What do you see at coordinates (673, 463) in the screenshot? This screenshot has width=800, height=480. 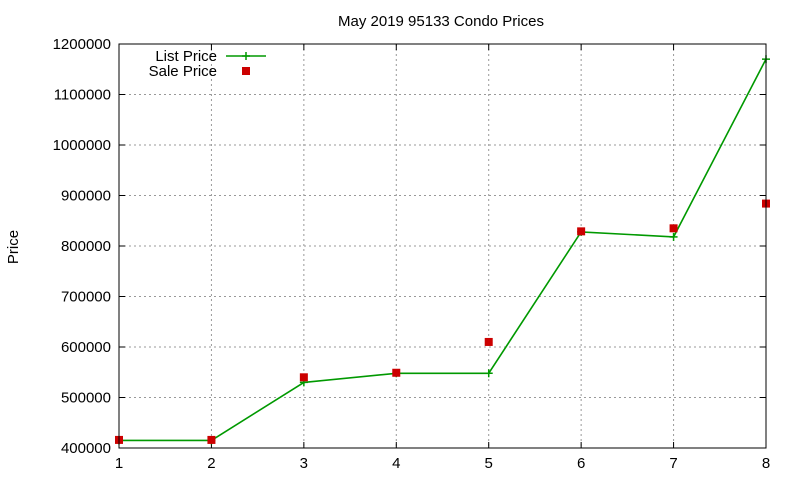 I see `x-tick-label: 7` at bounding box center [673, 463].